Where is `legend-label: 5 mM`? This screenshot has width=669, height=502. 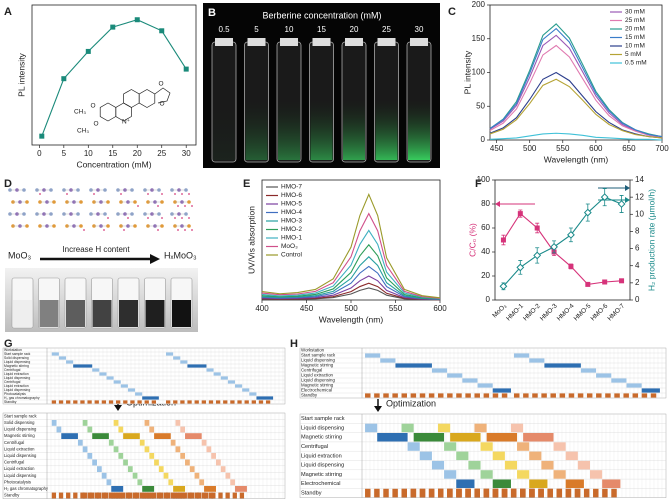
legend-label: 5 mM is located at coordinates (633, 54).